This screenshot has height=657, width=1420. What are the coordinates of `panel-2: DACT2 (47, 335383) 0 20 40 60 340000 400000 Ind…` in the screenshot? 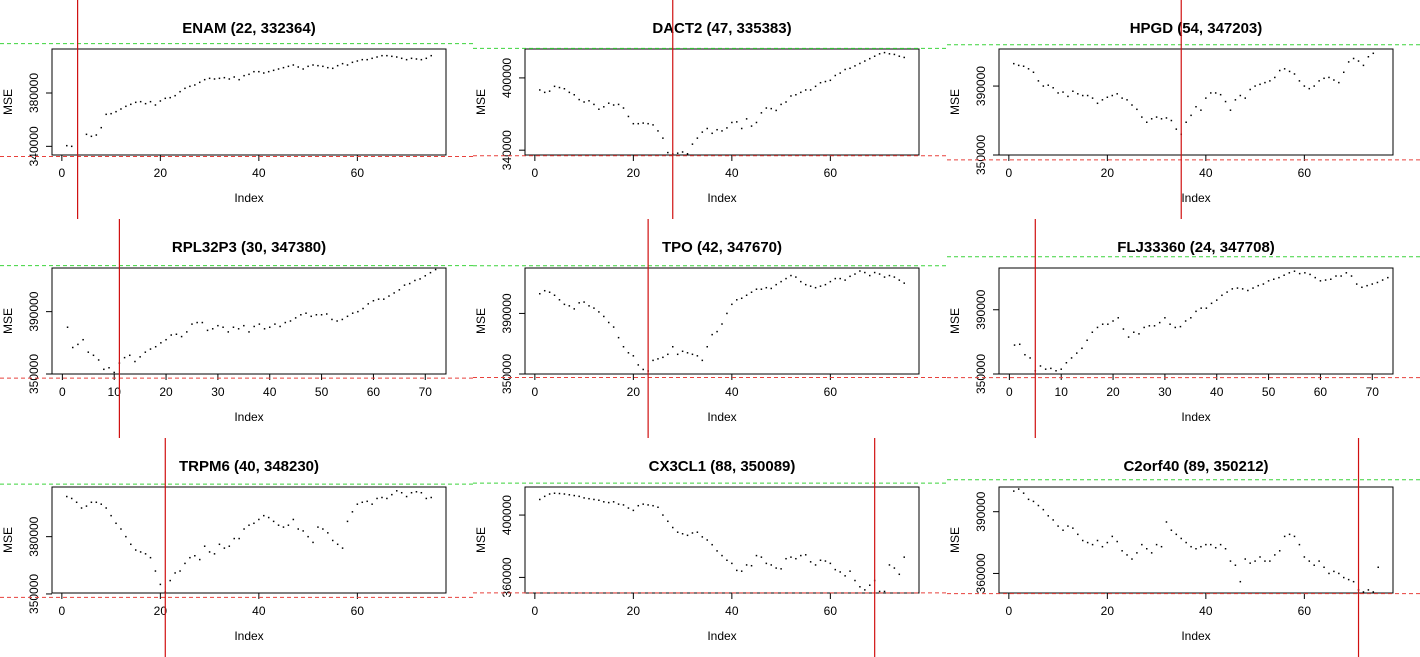 It's located at (709, 109).